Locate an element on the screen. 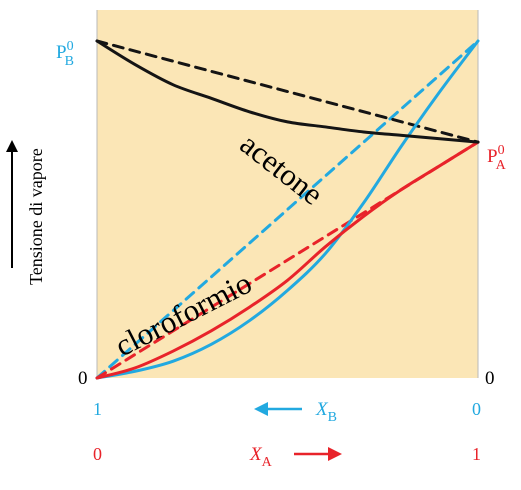  xb-label-sub: B is located at coordinates (332, 417).